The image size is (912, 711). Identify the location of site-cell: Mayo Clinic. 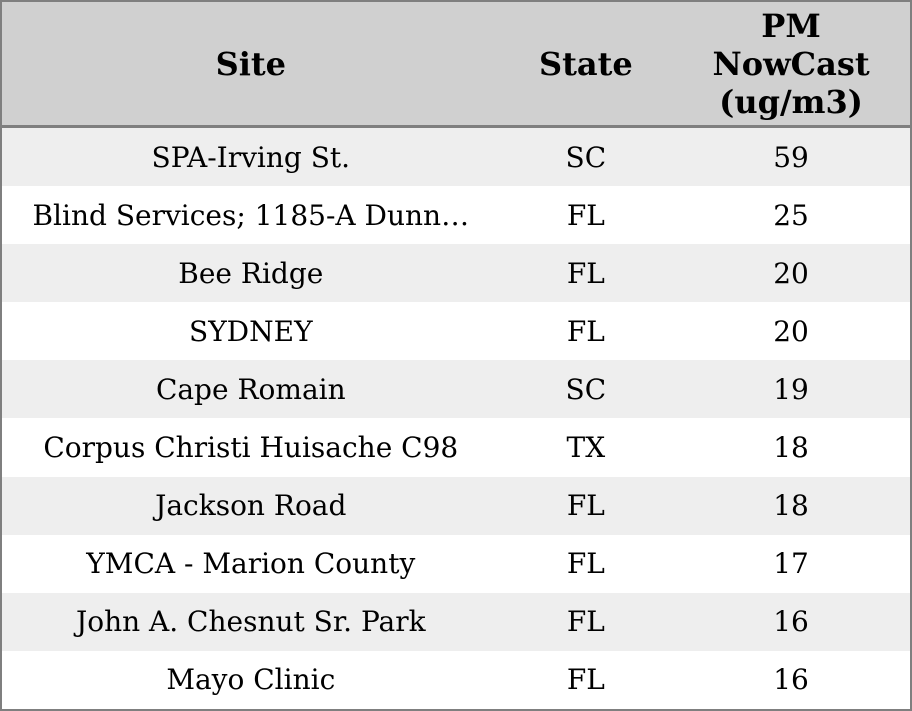
(251, 680).